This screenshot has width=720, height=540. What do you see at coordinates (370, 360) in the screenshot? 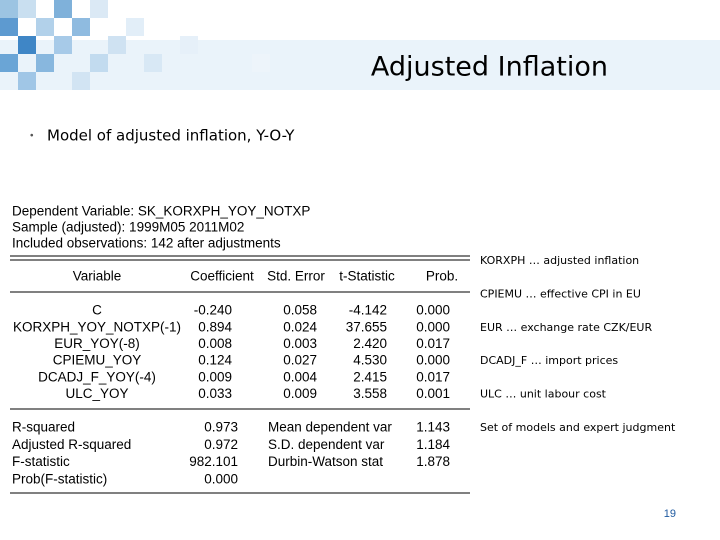
I see `table-cell: 4.530` at bounding box center [370, 360].